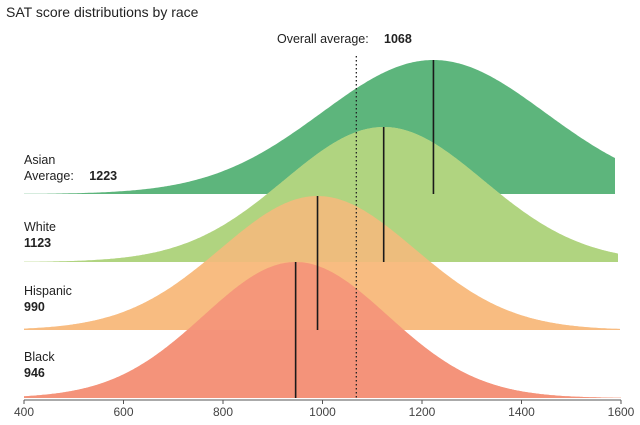 The height and width of the screenshot is (425, 640). I want to click on series-name: White, so click(40, 227).